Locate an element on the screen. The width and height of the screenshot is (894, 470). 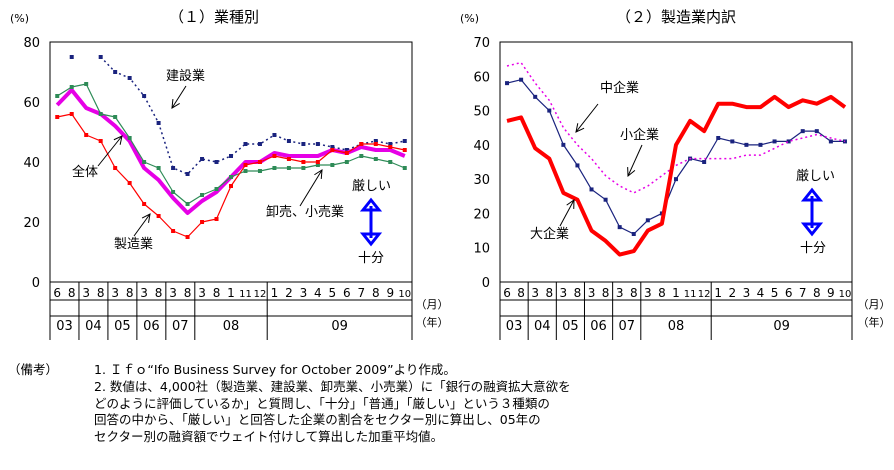
annotation-label: 十分 is located at coordinates (813, 248).